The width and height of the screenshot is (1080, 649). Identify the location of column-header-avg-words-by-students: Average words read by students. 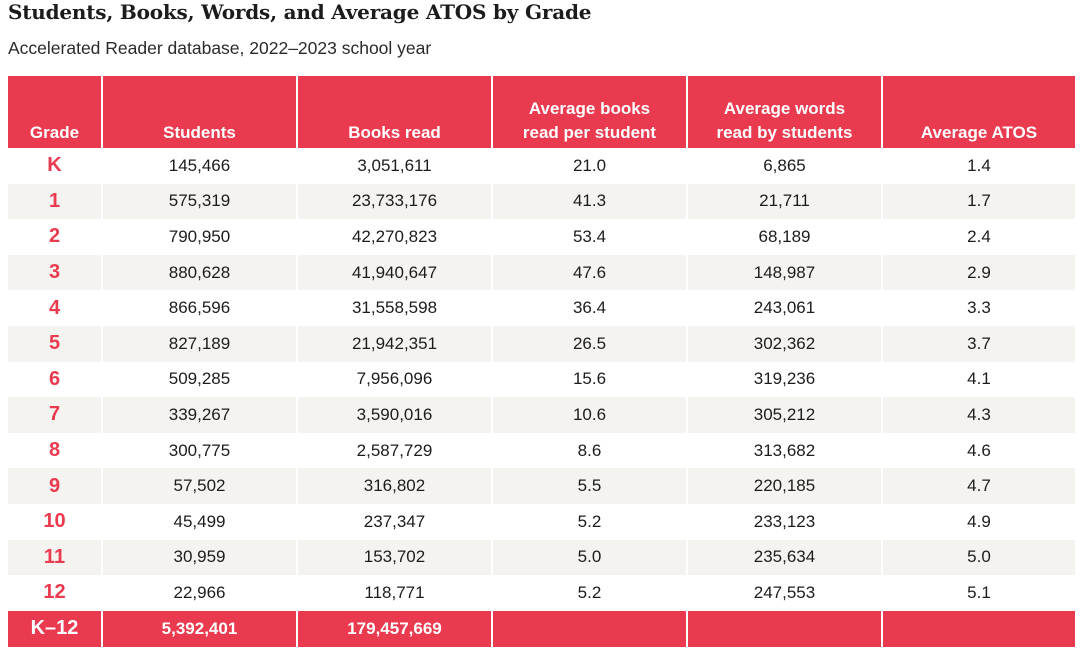
(784, 112).